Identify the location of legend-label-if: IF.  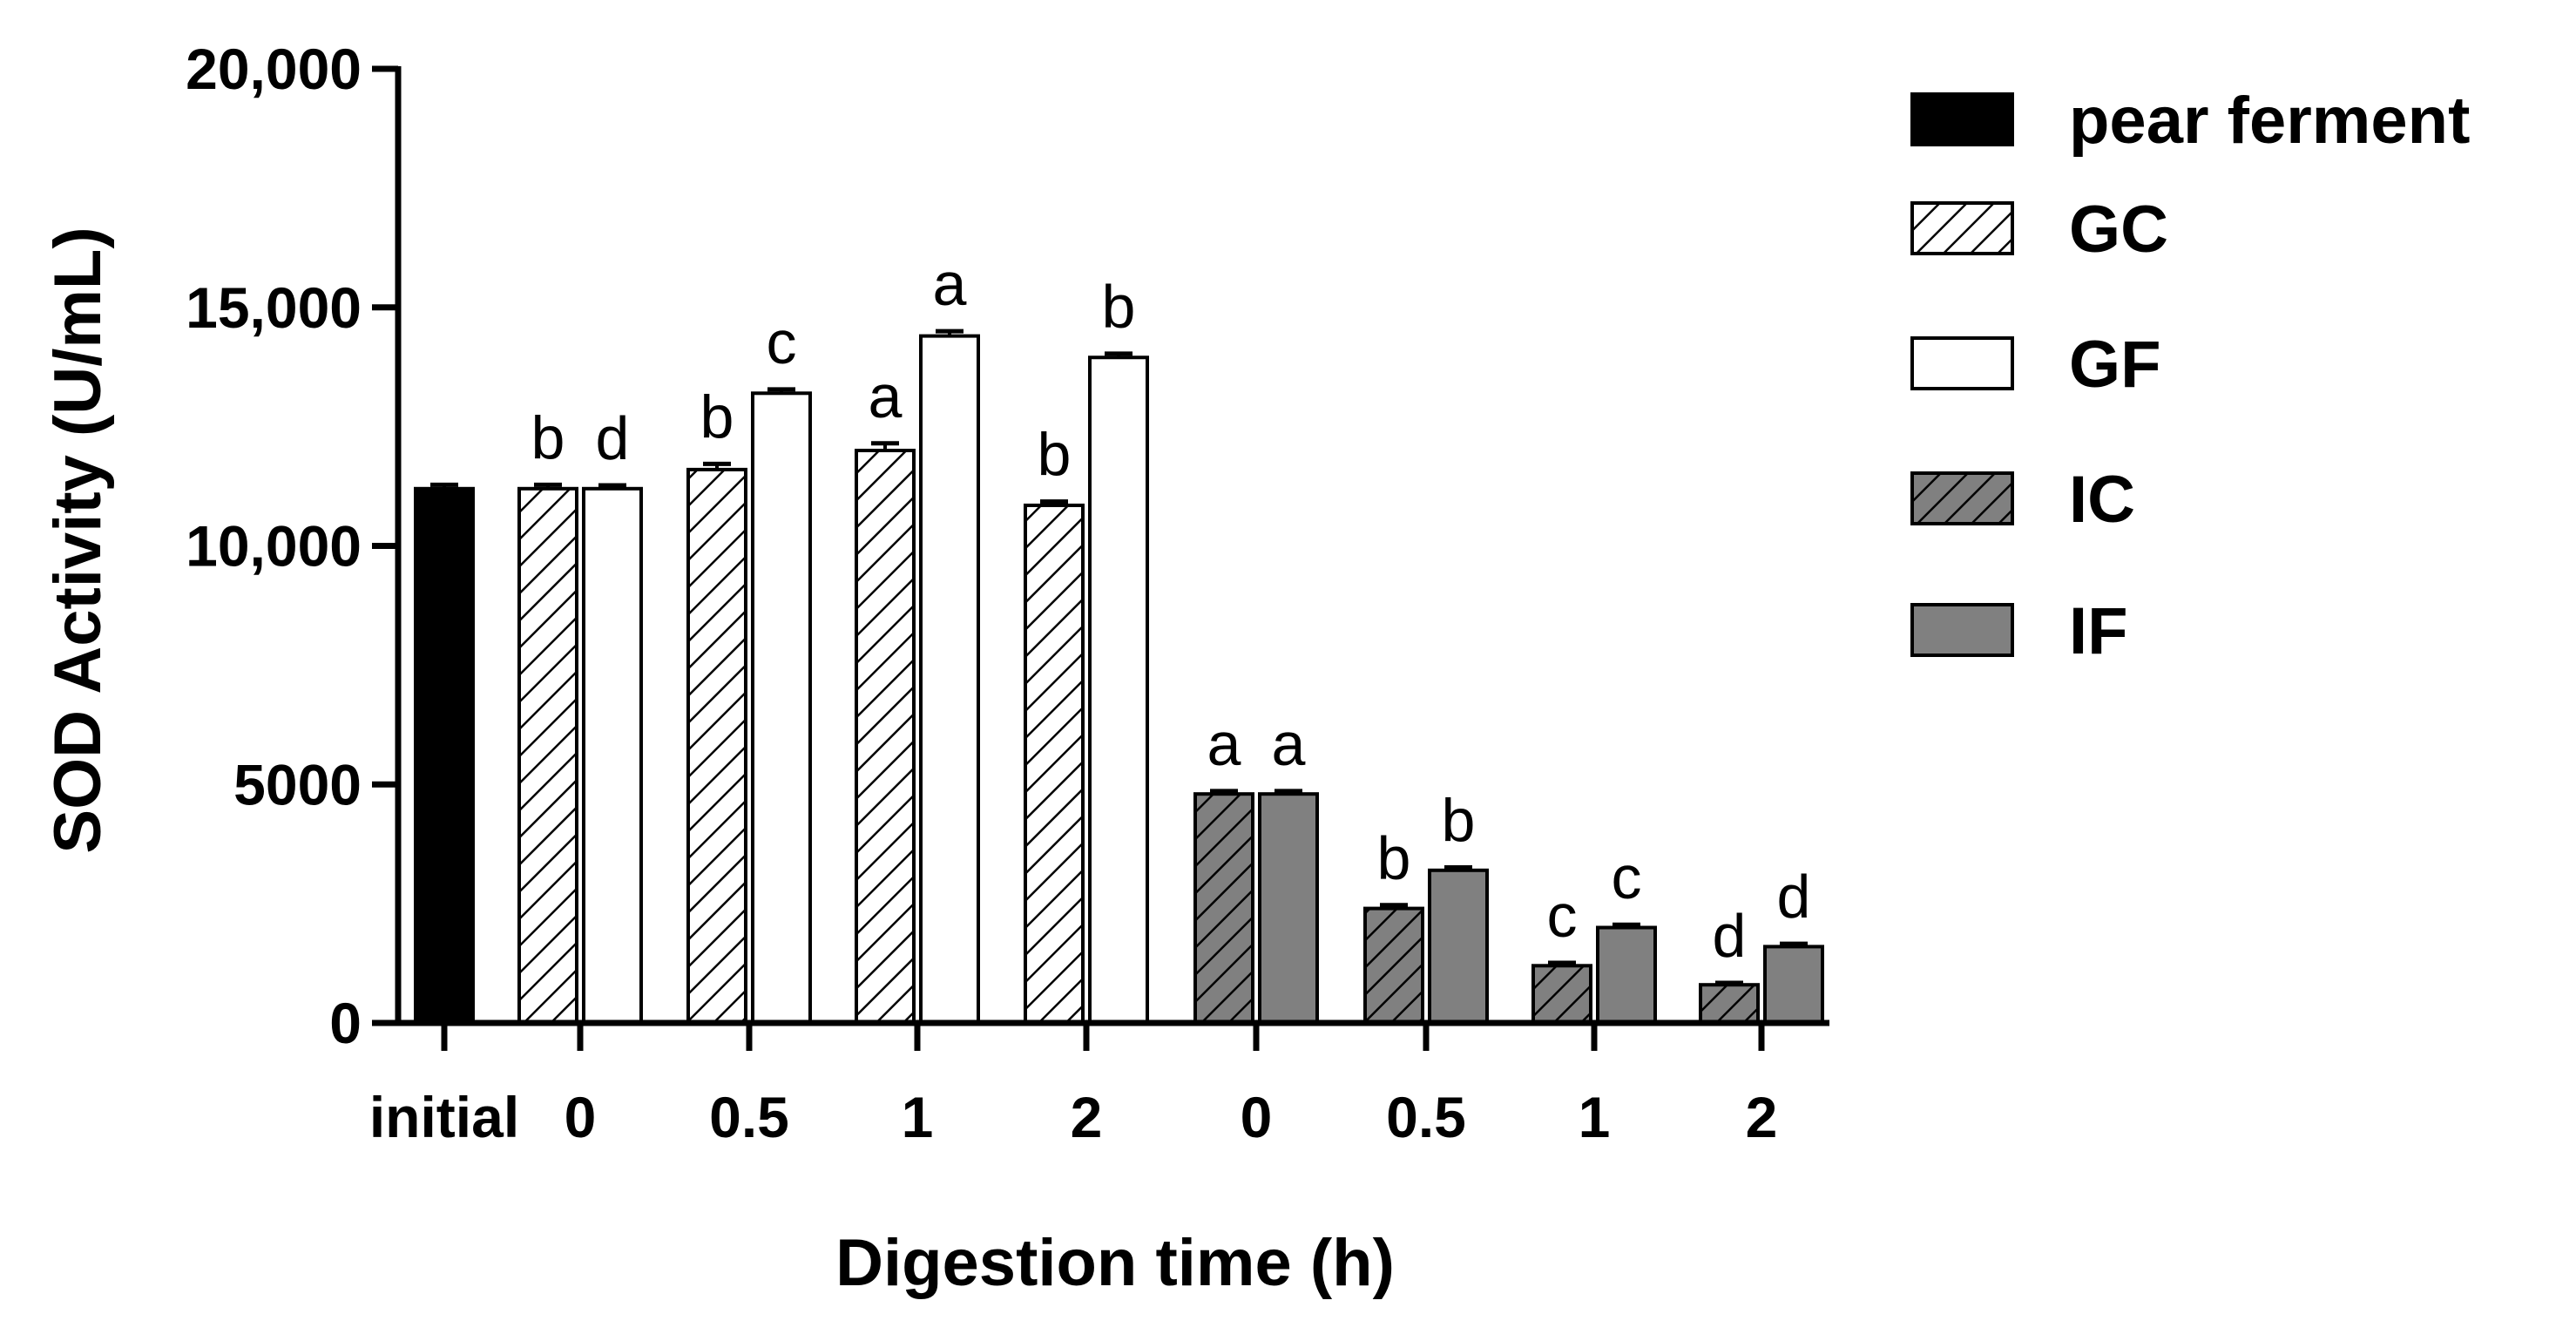
(2098, 631).